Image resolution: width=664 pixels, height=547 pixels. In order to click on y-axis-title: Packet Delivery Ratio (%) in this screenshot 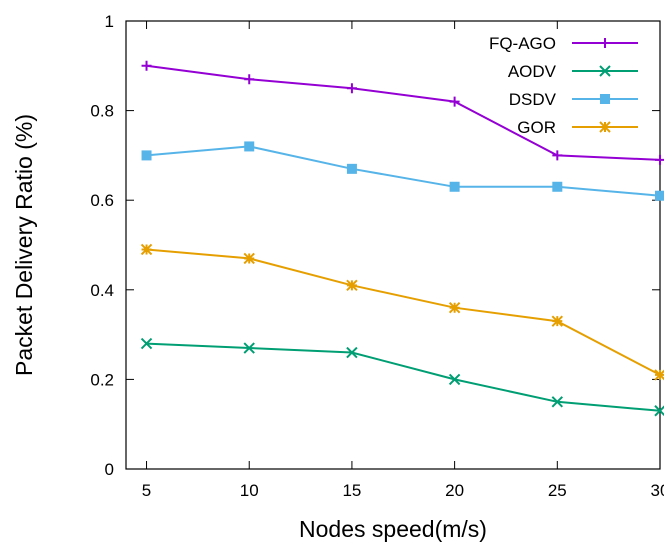, I will do `click(24, 245)`.